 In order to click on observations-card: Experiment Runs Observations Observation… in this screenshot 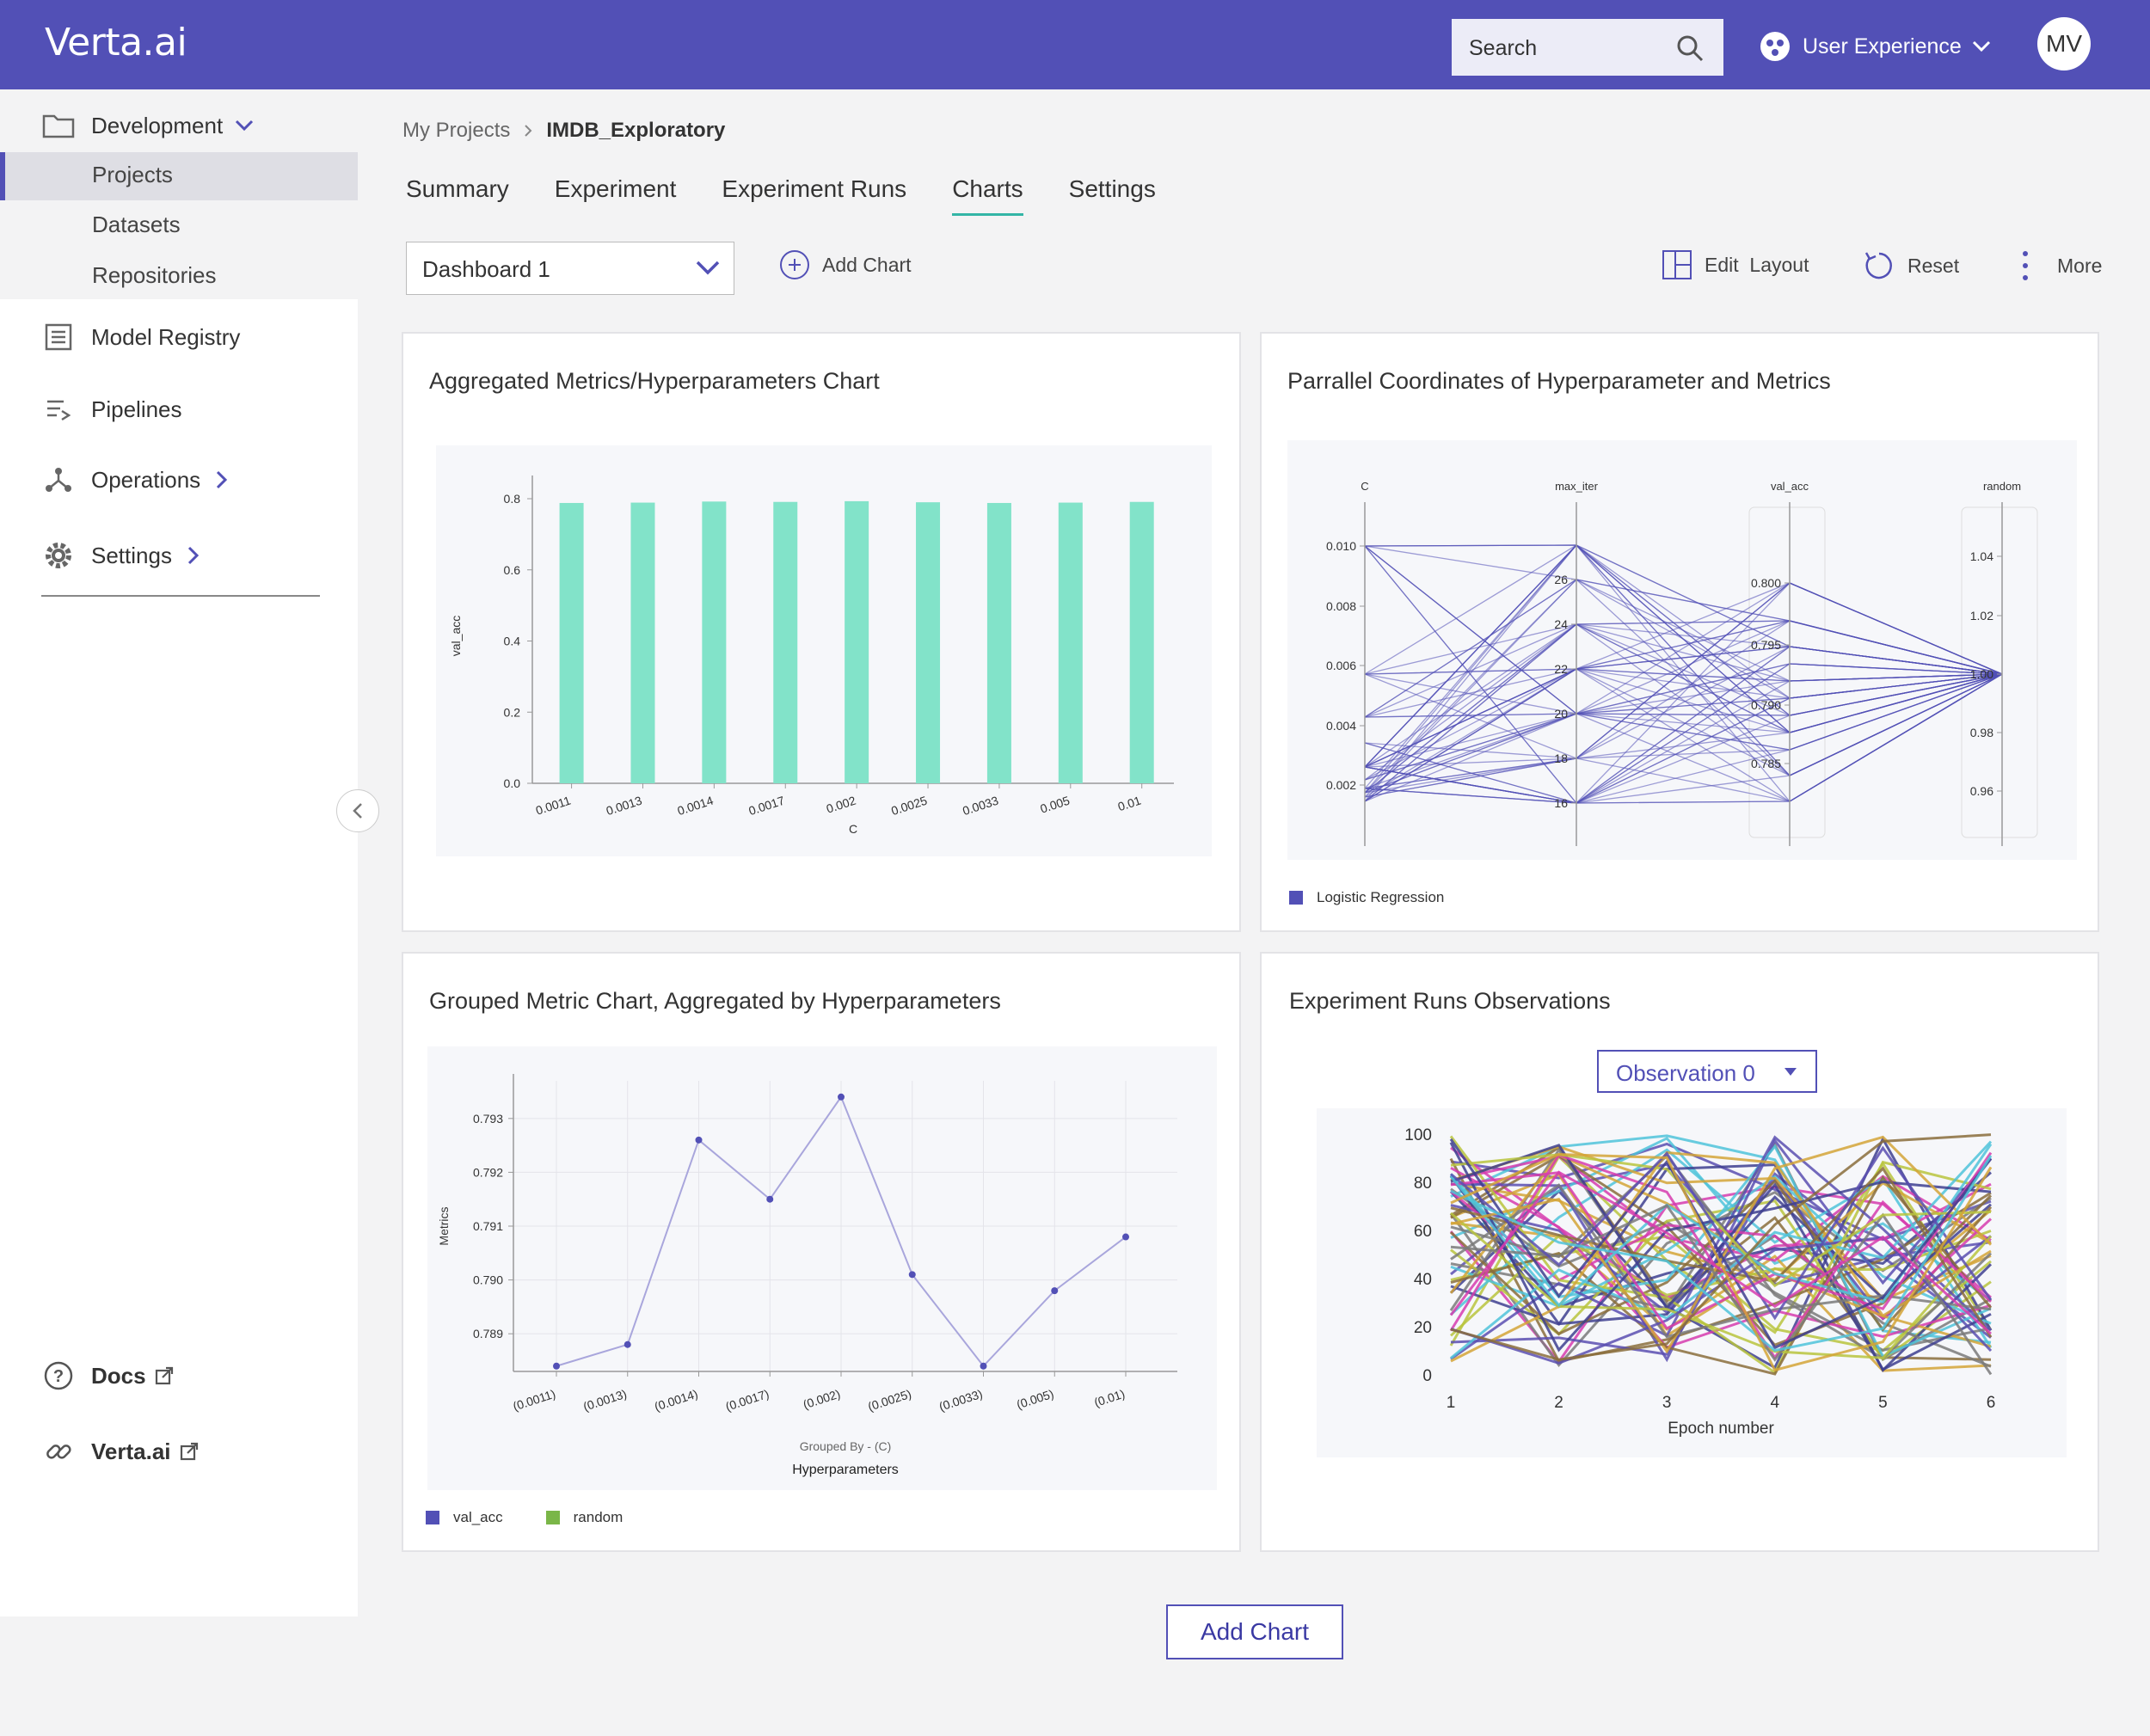, I will do `click(1679, 1252)`.